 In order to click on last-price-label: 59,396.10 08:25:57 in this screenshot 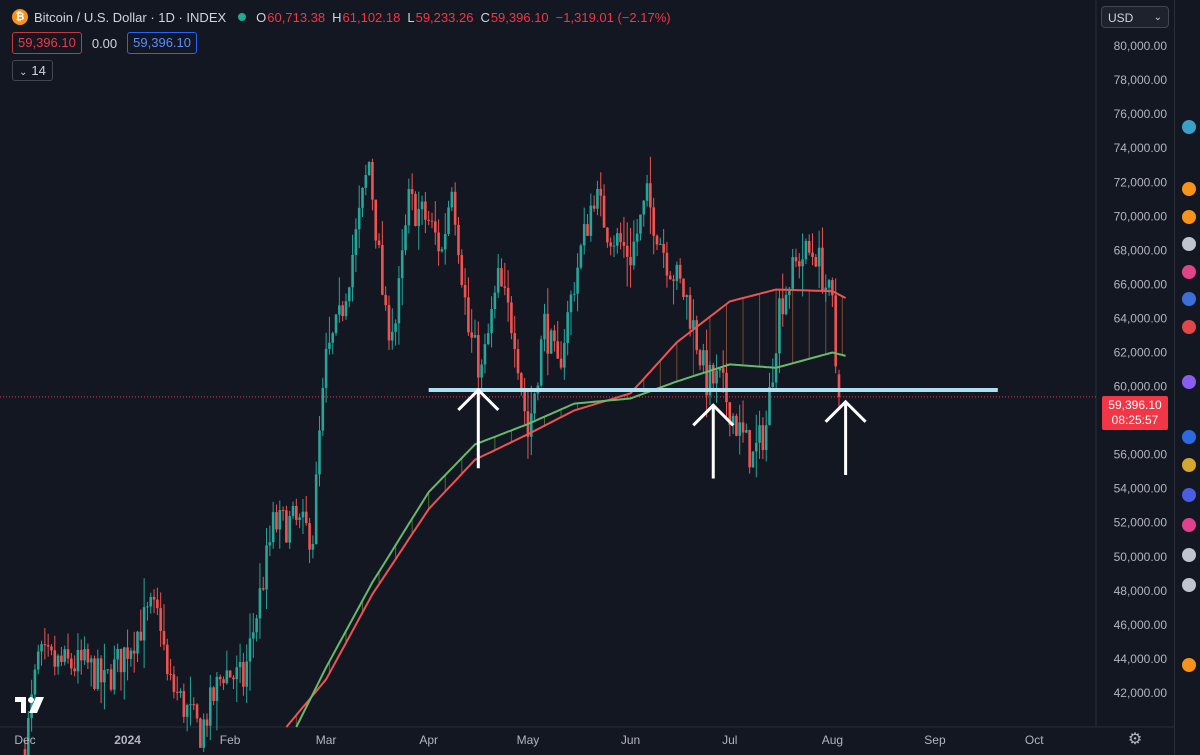, I will do `click(1135, 413)`.